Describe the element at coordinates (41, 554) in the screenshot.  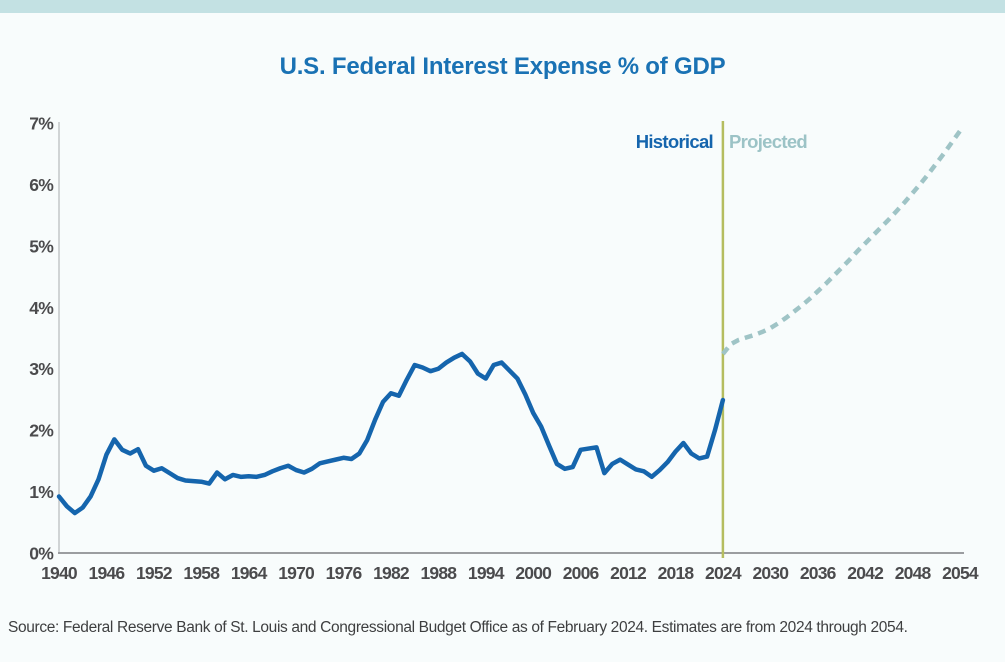
I see `y-tick-label: 0%` at that location.